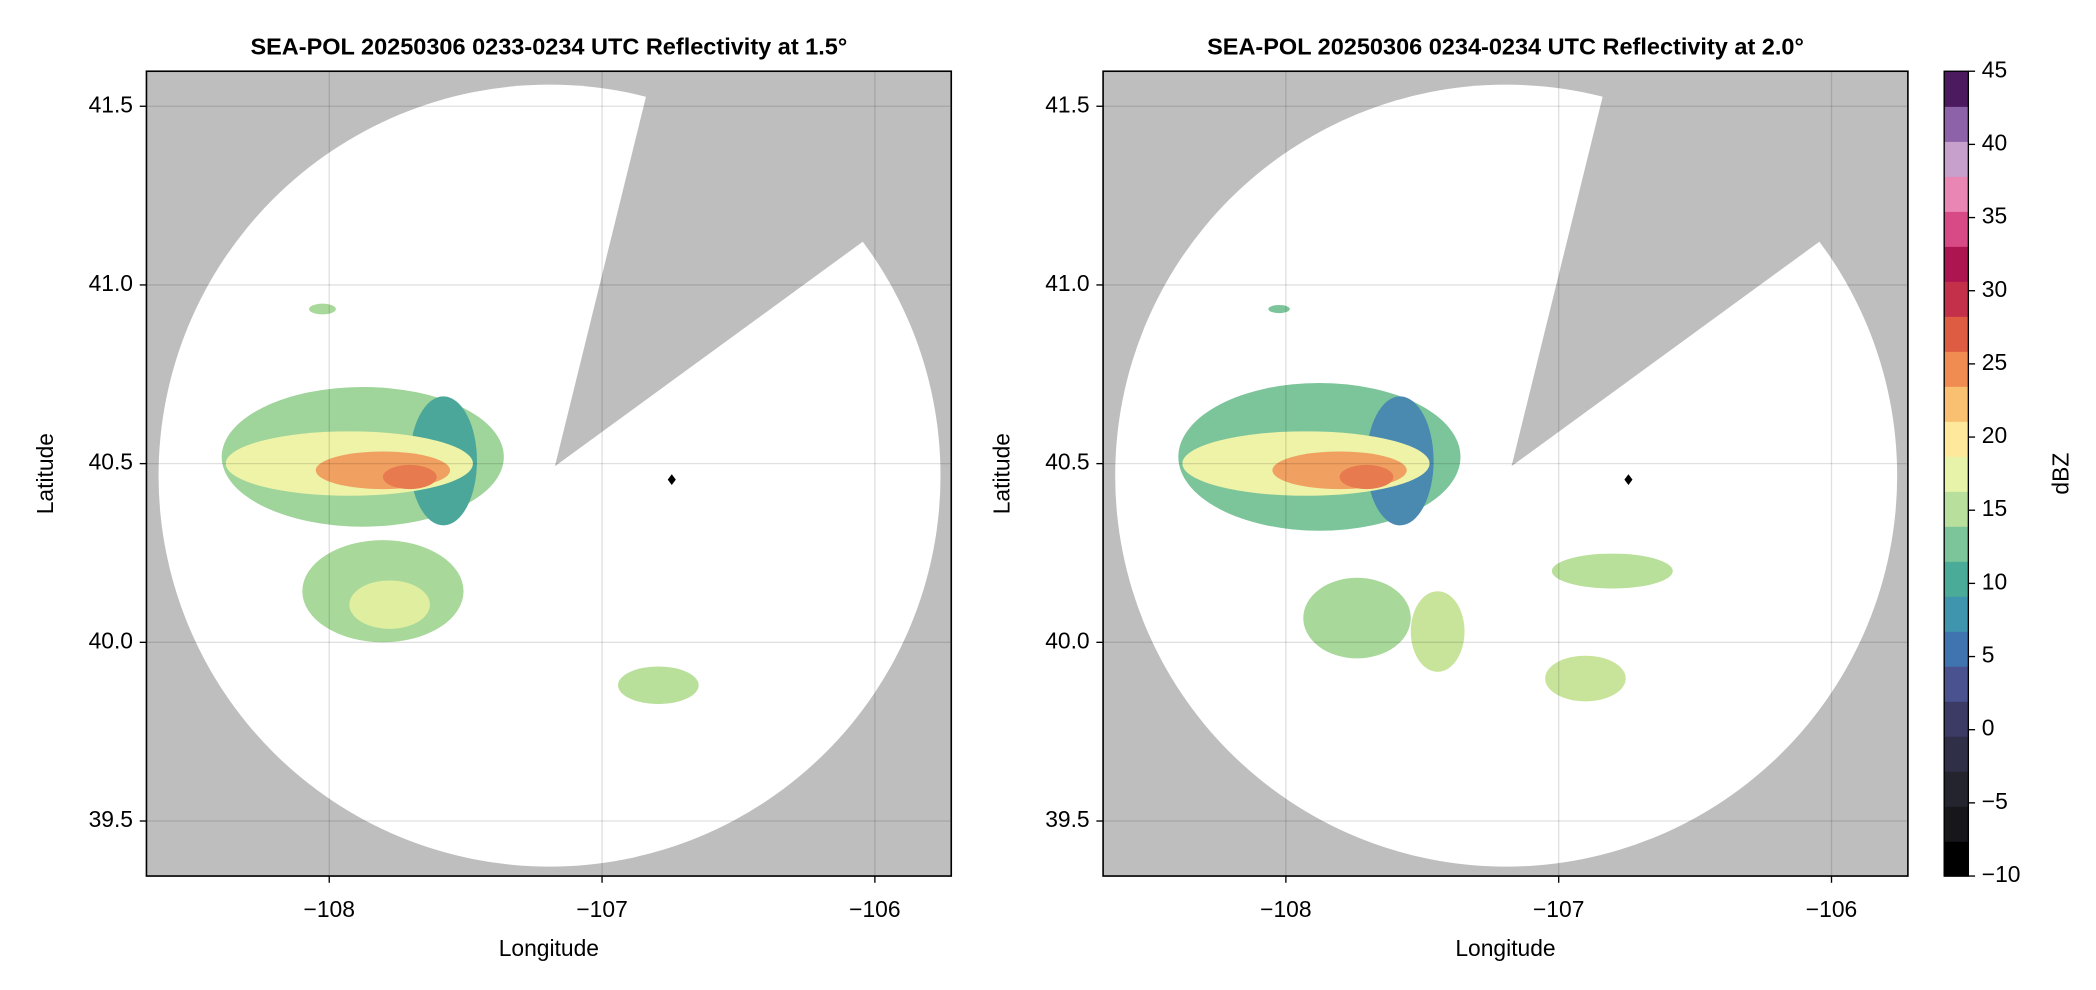  Describe the element at coordinates (1995, 801) in the screenshot. I see `colorbar-tick-label: −5` at that location.